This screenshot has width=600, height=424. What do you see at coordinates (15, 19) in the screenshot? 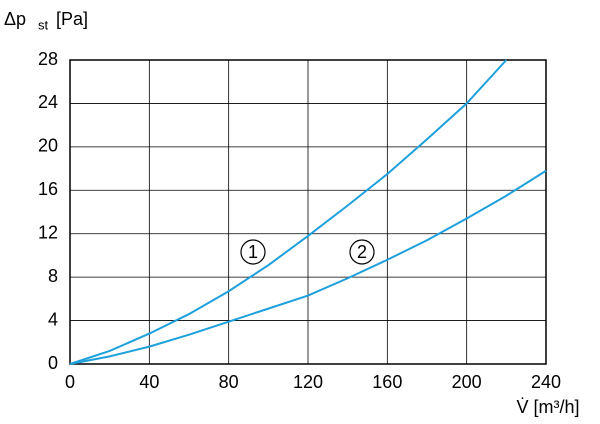
I see `y-label-main: Δp` at bounding box center [15, 19].